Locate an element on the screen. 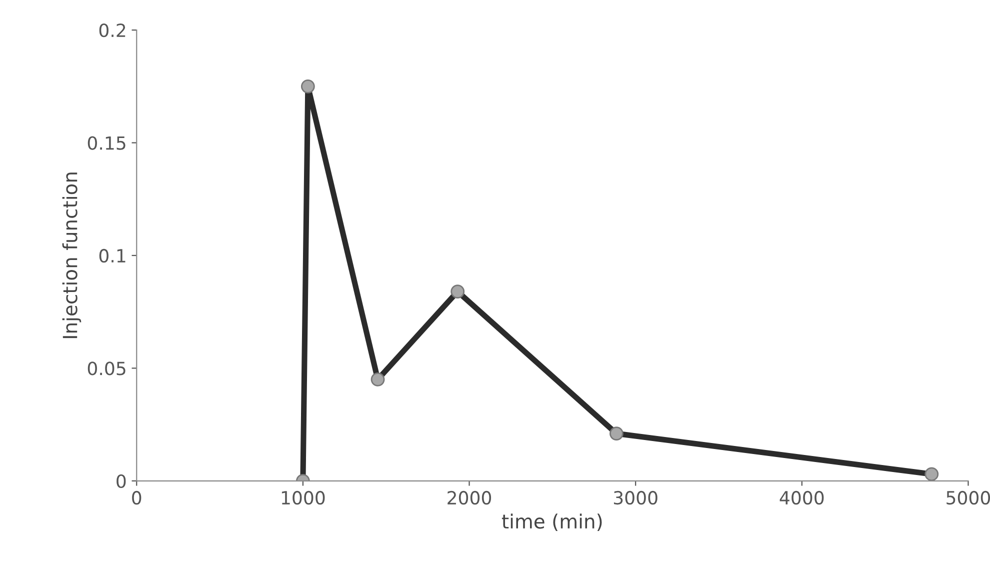 The height and width of the screenshot is (578, 990). y-tick-label: 0.15 is located at coordinates (107, 143).